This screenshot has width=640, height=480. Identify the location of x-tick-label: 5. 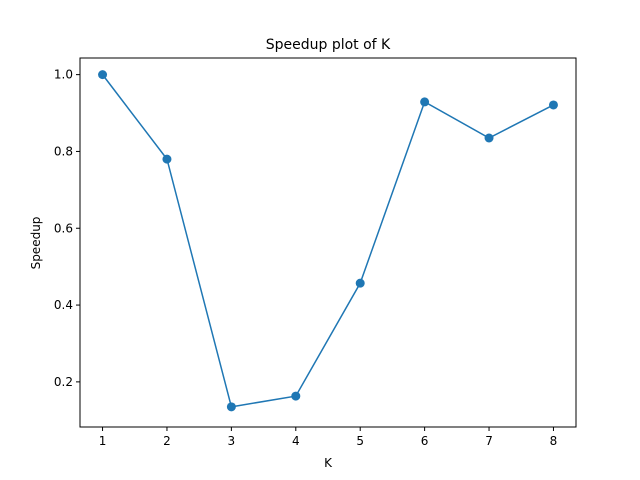
(360, 441).